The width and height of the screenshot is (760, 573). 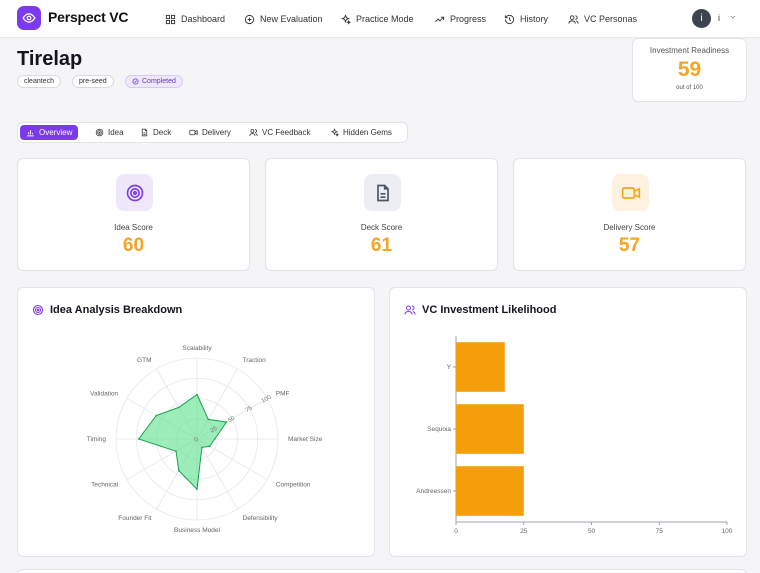 What do you see at coordinates (197, 530) in the screenshot?
I see `radar-category-label: Business Model` at bounding box center [197, 530].